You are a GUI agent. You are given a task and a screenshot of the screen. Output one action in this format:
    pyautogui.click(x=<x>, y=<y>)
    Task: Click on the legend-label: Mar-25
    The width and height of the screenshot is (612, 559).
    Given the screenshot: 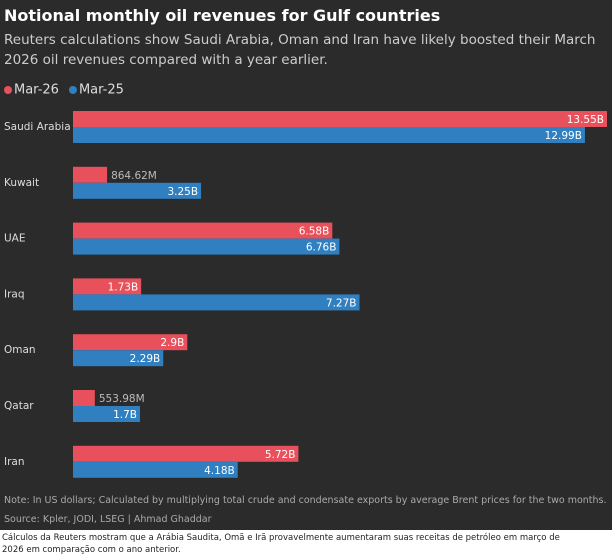 What is the action you would take?
    pyautogui.click(x=101, y=90)
    